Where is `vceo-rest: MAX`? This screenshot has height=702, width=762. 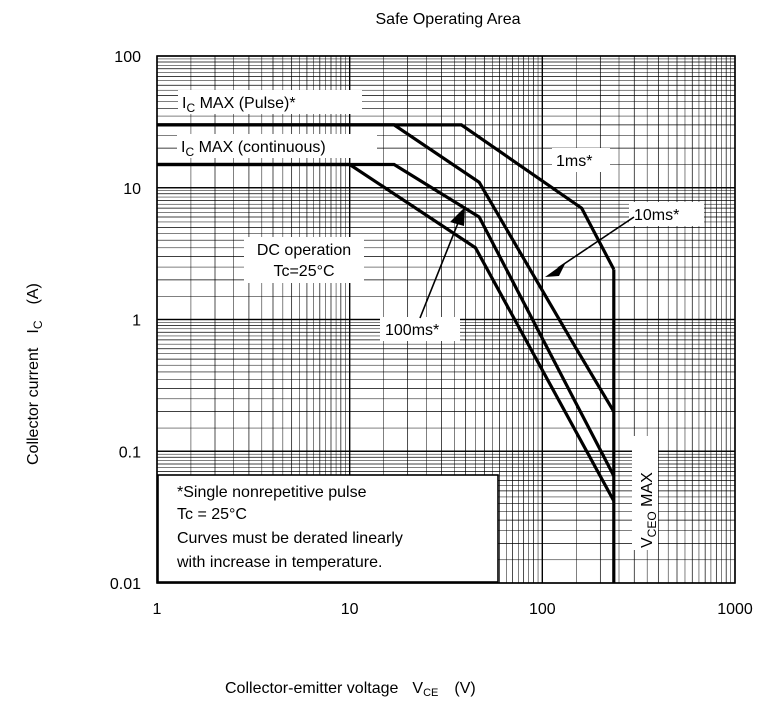 vceo-rest: MAX is located at coordinates (647, 491).